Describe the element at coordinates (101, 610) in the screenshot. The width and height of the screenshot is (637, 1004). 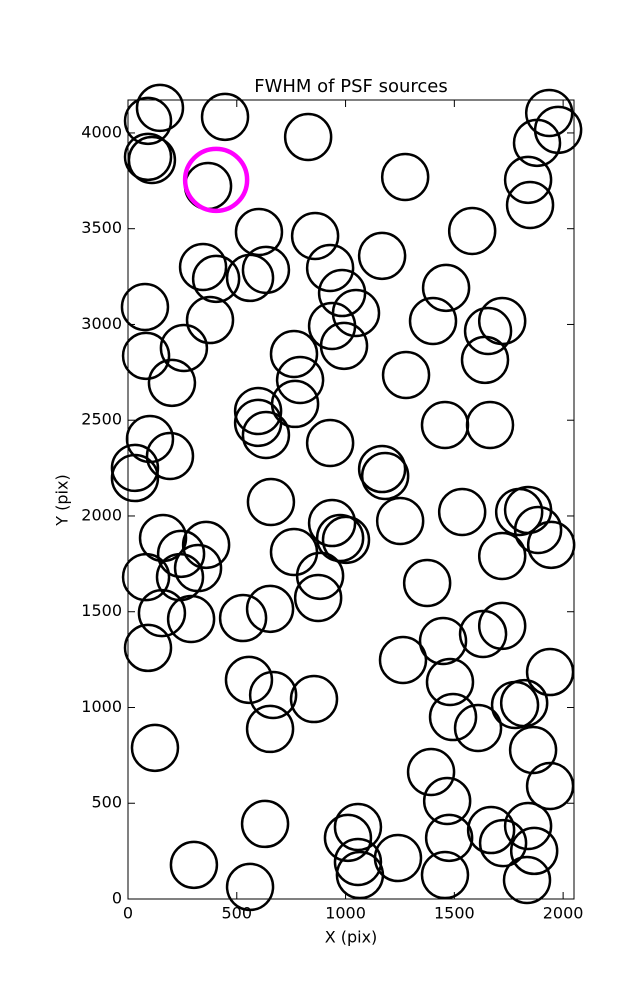
I see `y-tick-label: 1500` at that location.